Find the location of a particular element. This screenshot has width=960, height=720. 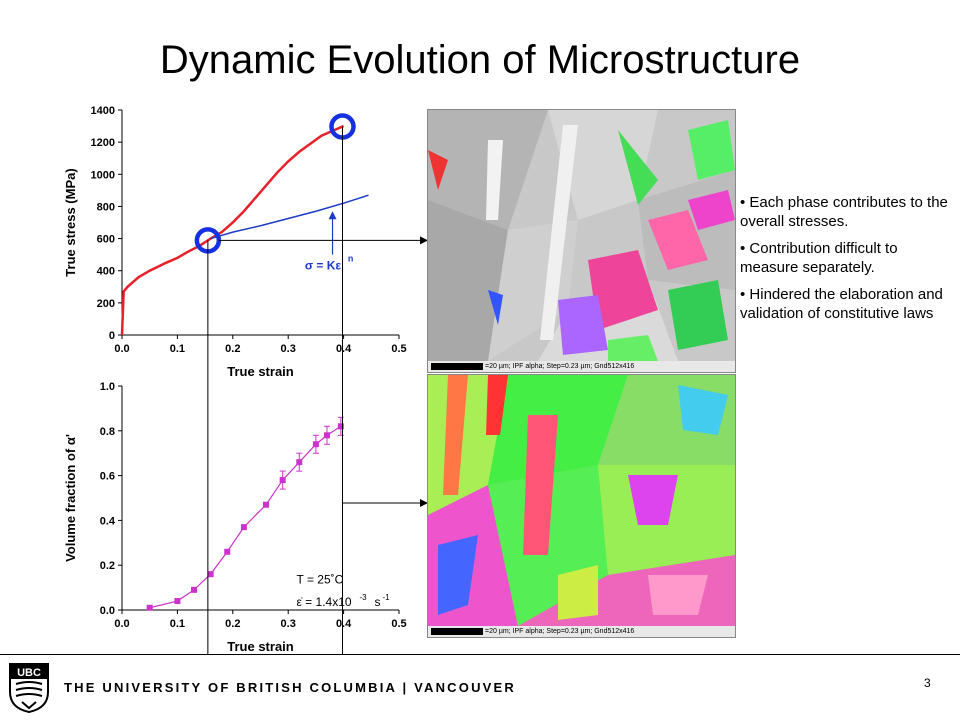

strain-rate-unit-exponent: -1 is located at coordinates (387, 597).